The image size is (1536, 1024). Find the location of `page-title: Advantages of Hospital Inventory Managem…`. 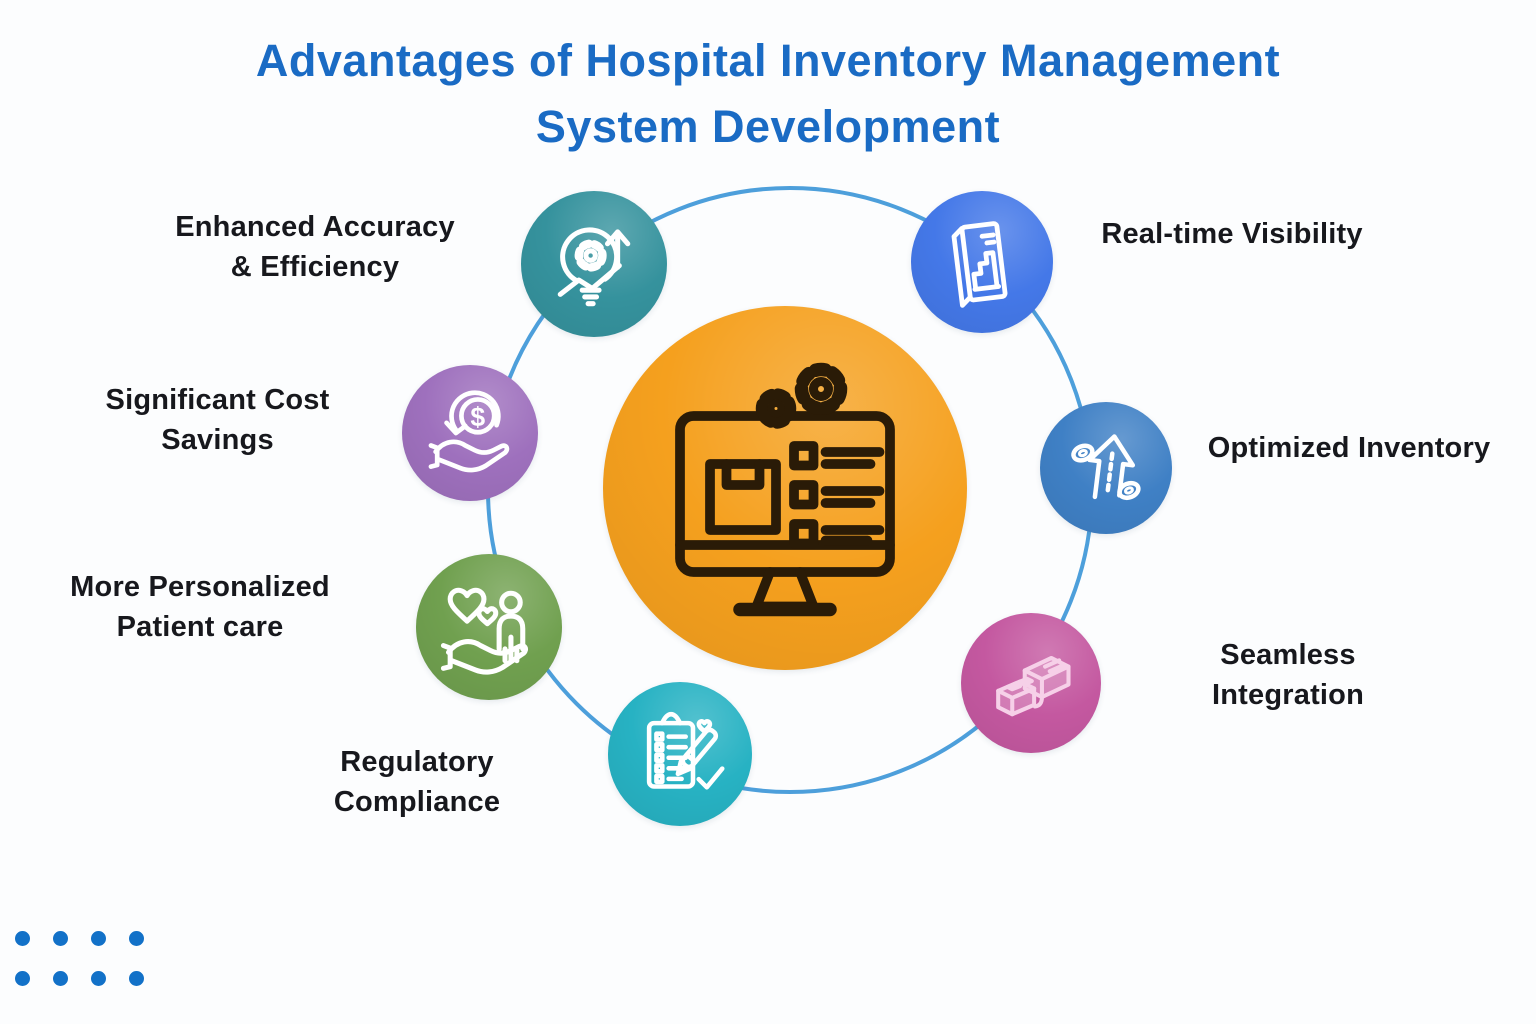

page-title: Advantages of Hospital Inventory Managem… is located at coordinates (768, 93).